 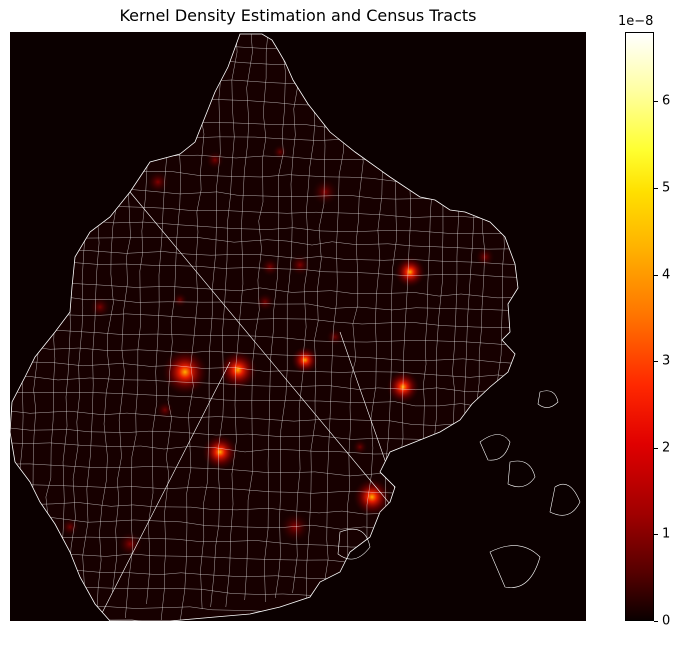 What do you see at coordinates (639, 326) in the screenshot?
I see `colorbar` at bounding box center [639, 326].